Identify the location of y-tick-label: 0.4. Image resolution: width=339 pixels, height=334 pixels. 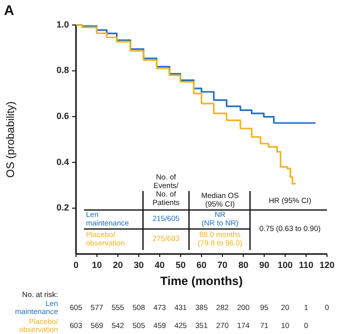
(62, 161).